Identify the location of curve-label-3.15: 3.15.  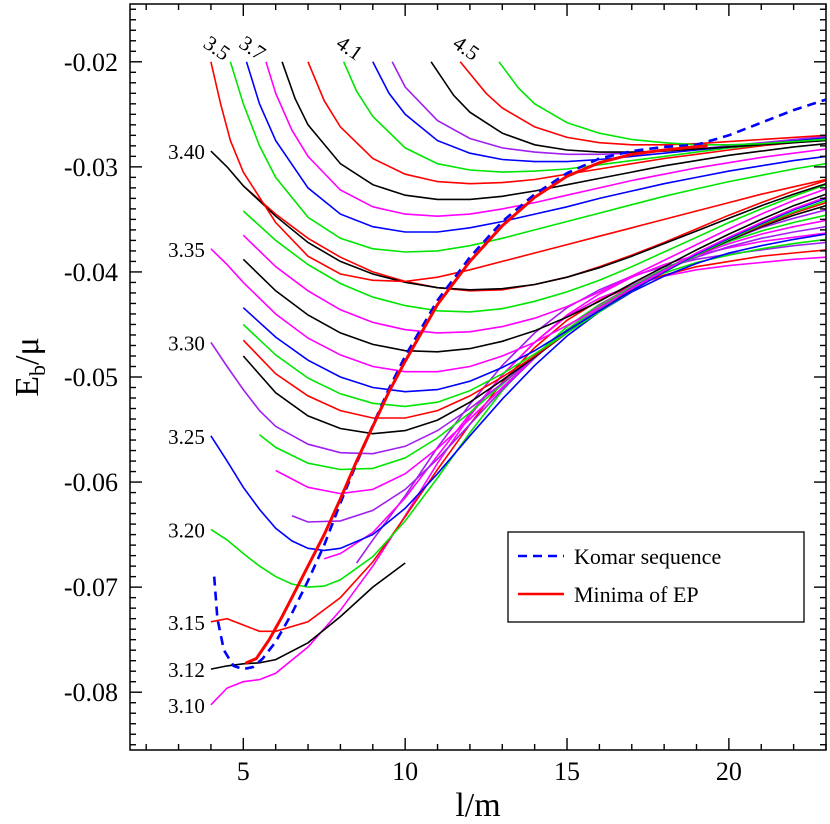
(186, 623).